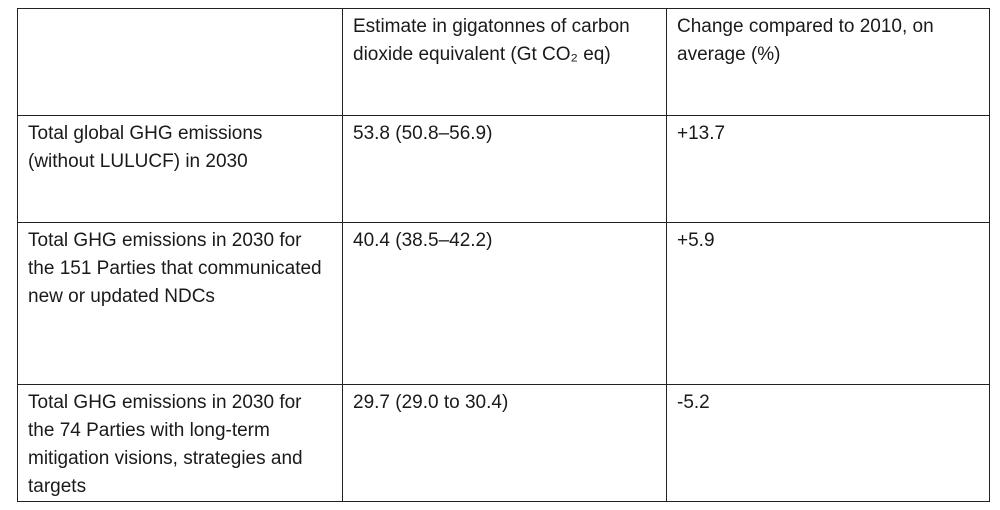 The image size is (1000, 510). I want to click on row-change: -5.2, so click(828, 443).